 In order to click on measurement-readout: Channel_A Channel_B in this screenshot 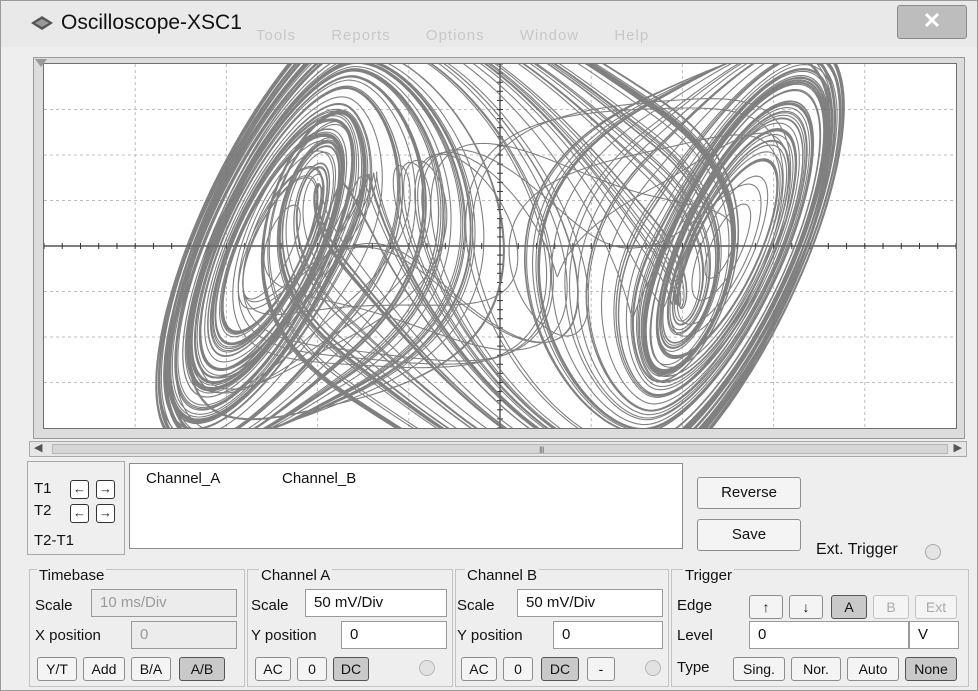, I will do `click(406, 506)`.